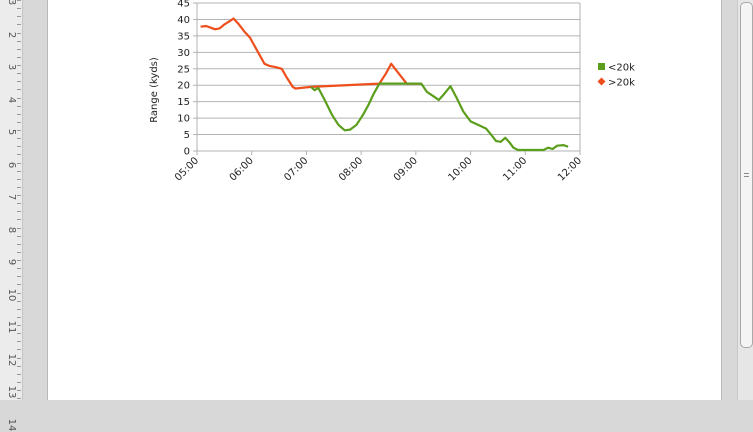  Describe the element at coordinates (351, 169) in the screenshot. I see `x-tick-label: 08:00` at that location.